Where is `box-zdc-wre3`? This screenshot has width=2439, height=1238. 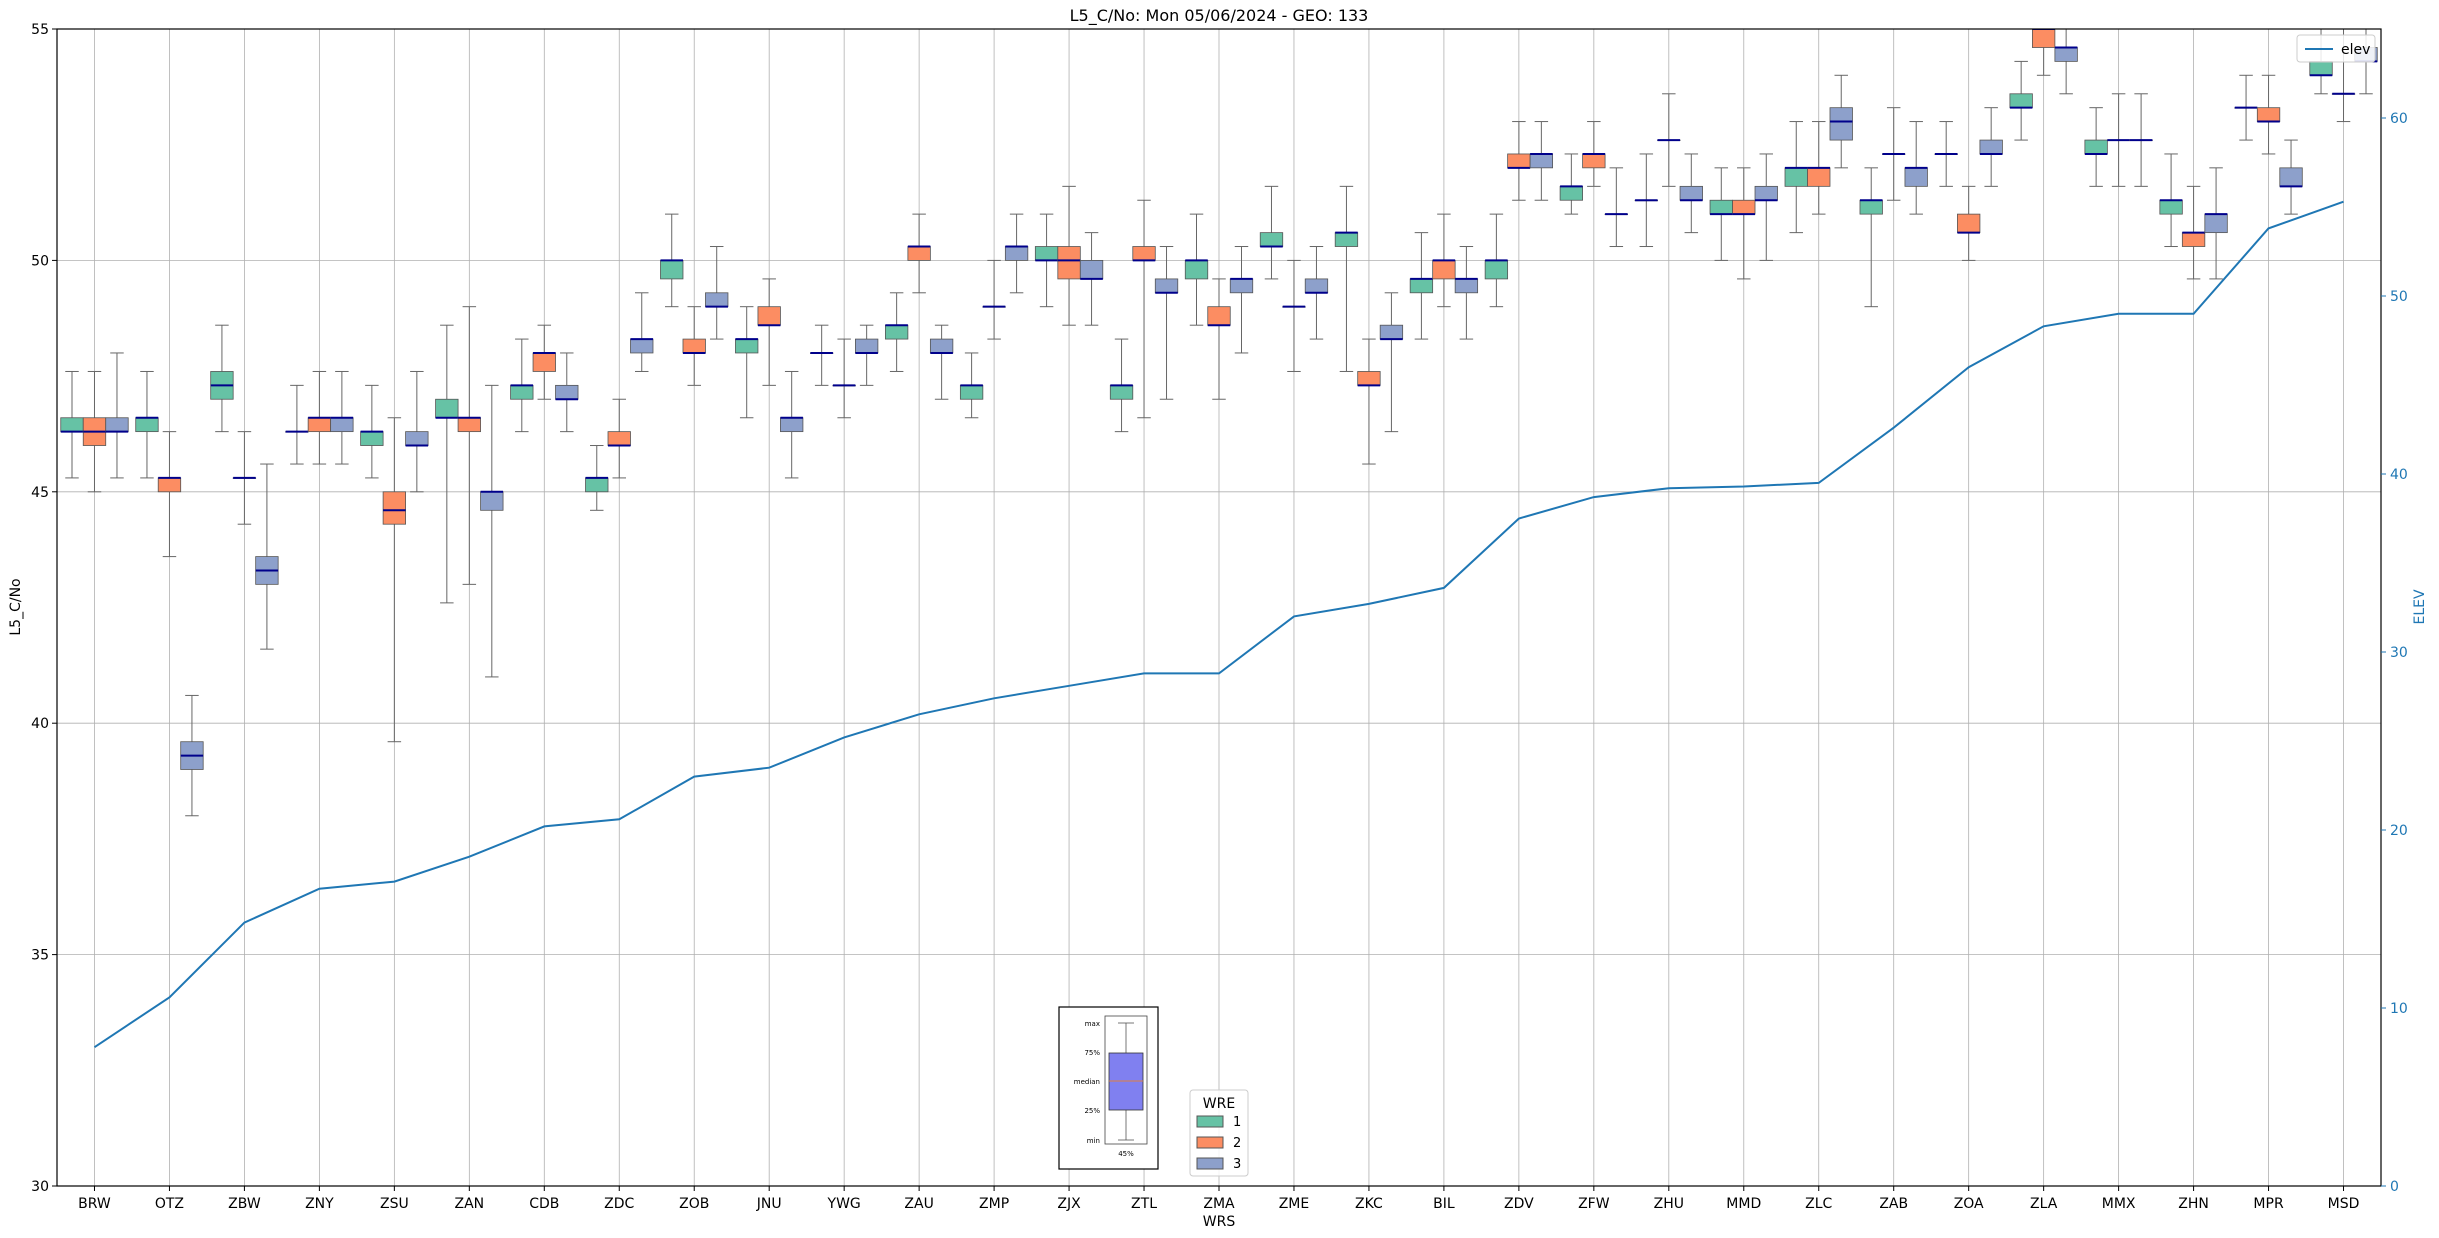
box-zdc-wre3 is located at coordinates (642, 346).